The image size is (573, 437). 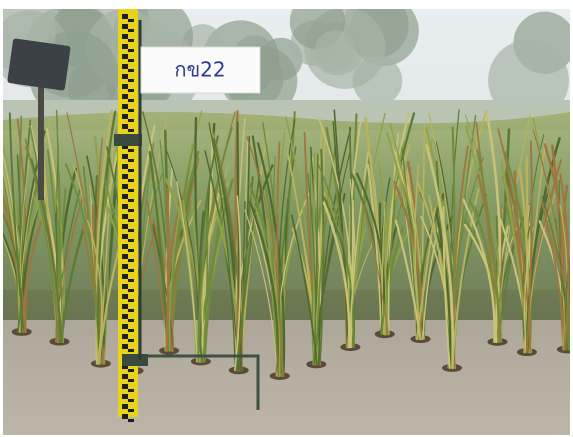 What do you see at coordinates (194, 382) in the screenshot?
I see `metal-frame` at bounding box center [194, 382].